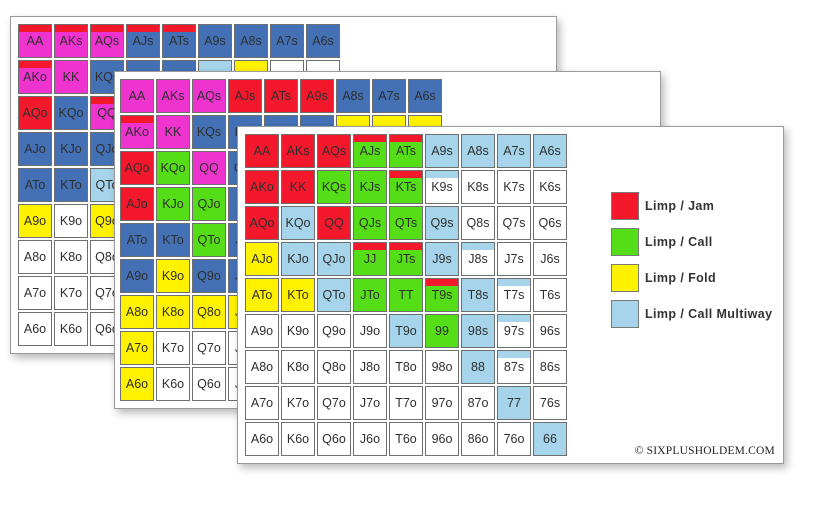 The height and width of the screenshot is (506, 828). What do you see at coordinates (550, 331) in the screenshot?
I see `hand-cell: 96s` at bounding box center [550, 331].